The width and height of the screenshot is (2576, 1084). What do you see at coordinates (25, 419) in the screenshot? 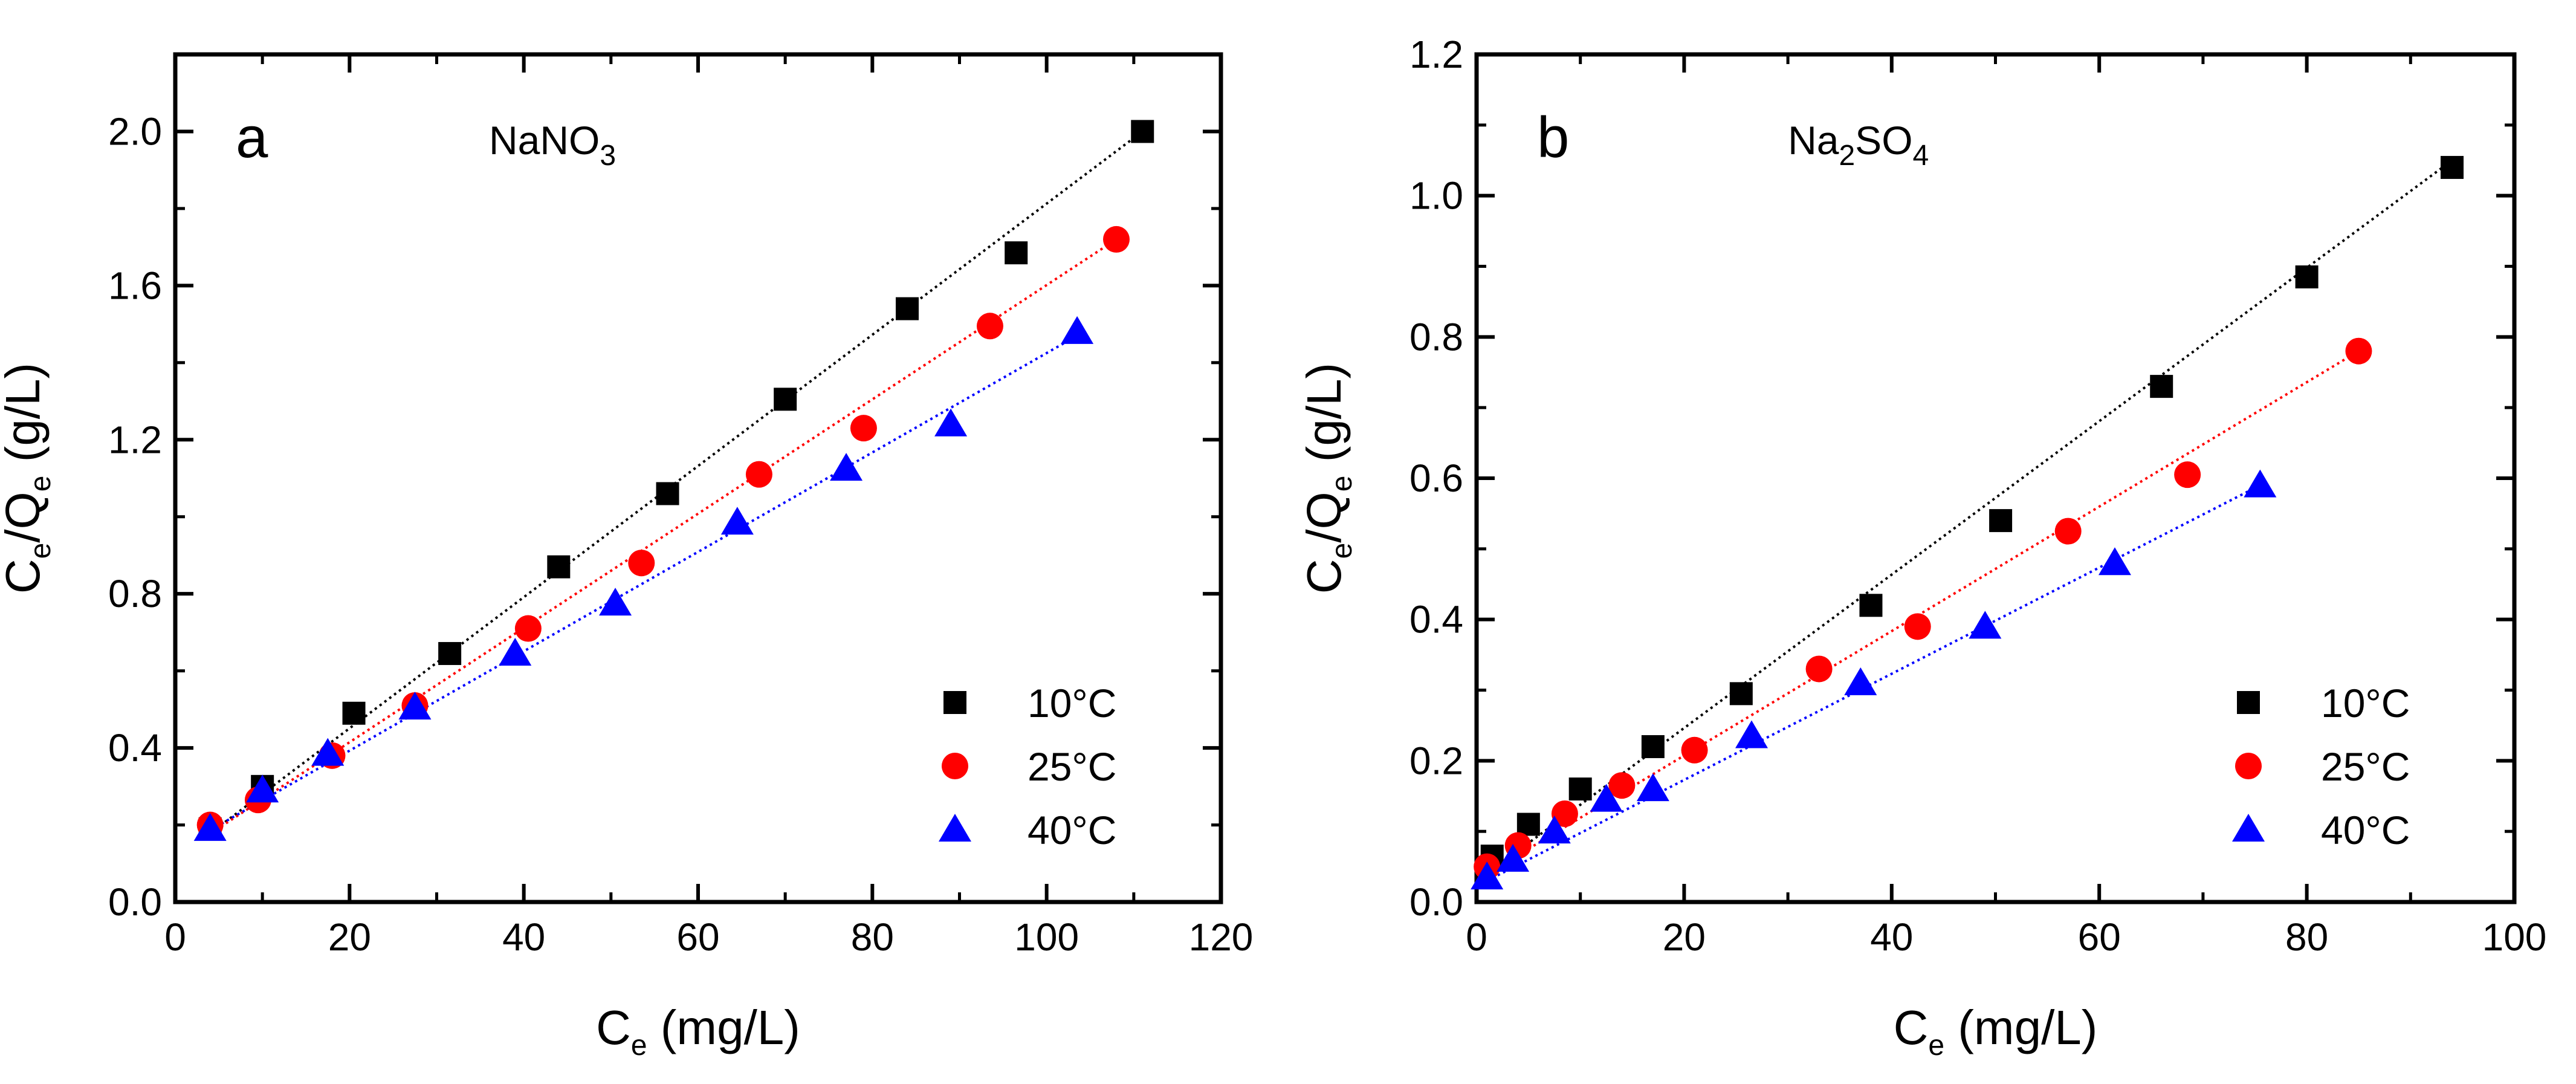
I see `text-part: (g/L)` at bounding box center [25, 419].